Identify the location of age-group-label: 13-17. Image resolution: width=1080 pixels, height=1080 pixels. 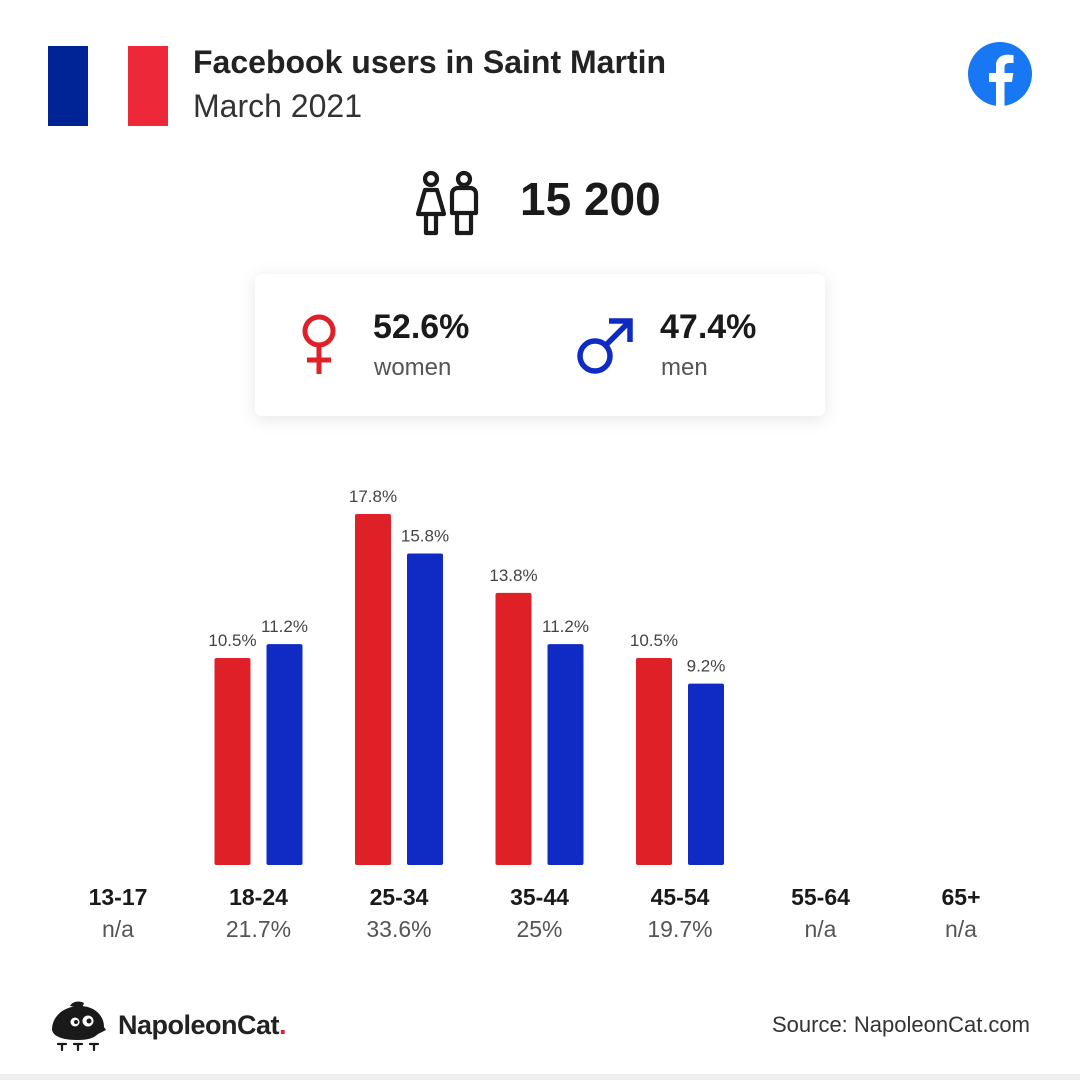
(118, 897).